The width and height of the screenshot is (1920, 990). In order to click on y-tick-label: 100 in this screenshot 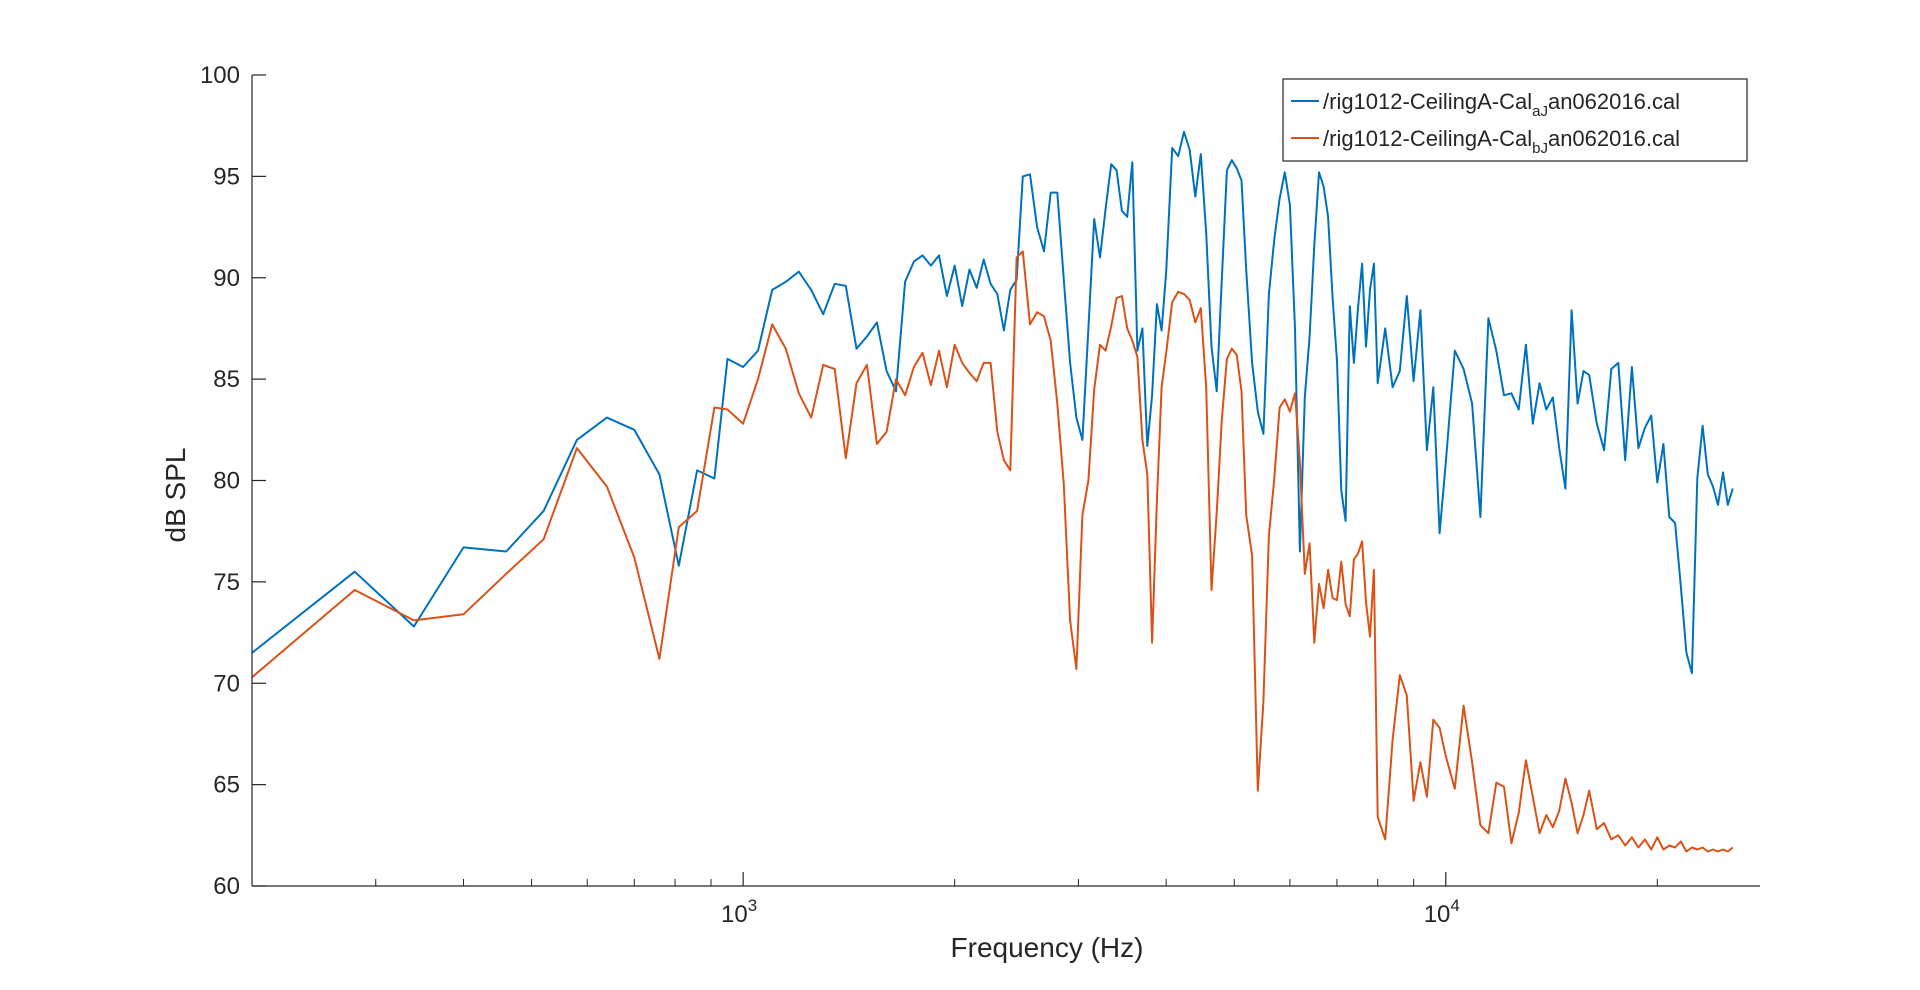, I will do `click(220, 75)`.